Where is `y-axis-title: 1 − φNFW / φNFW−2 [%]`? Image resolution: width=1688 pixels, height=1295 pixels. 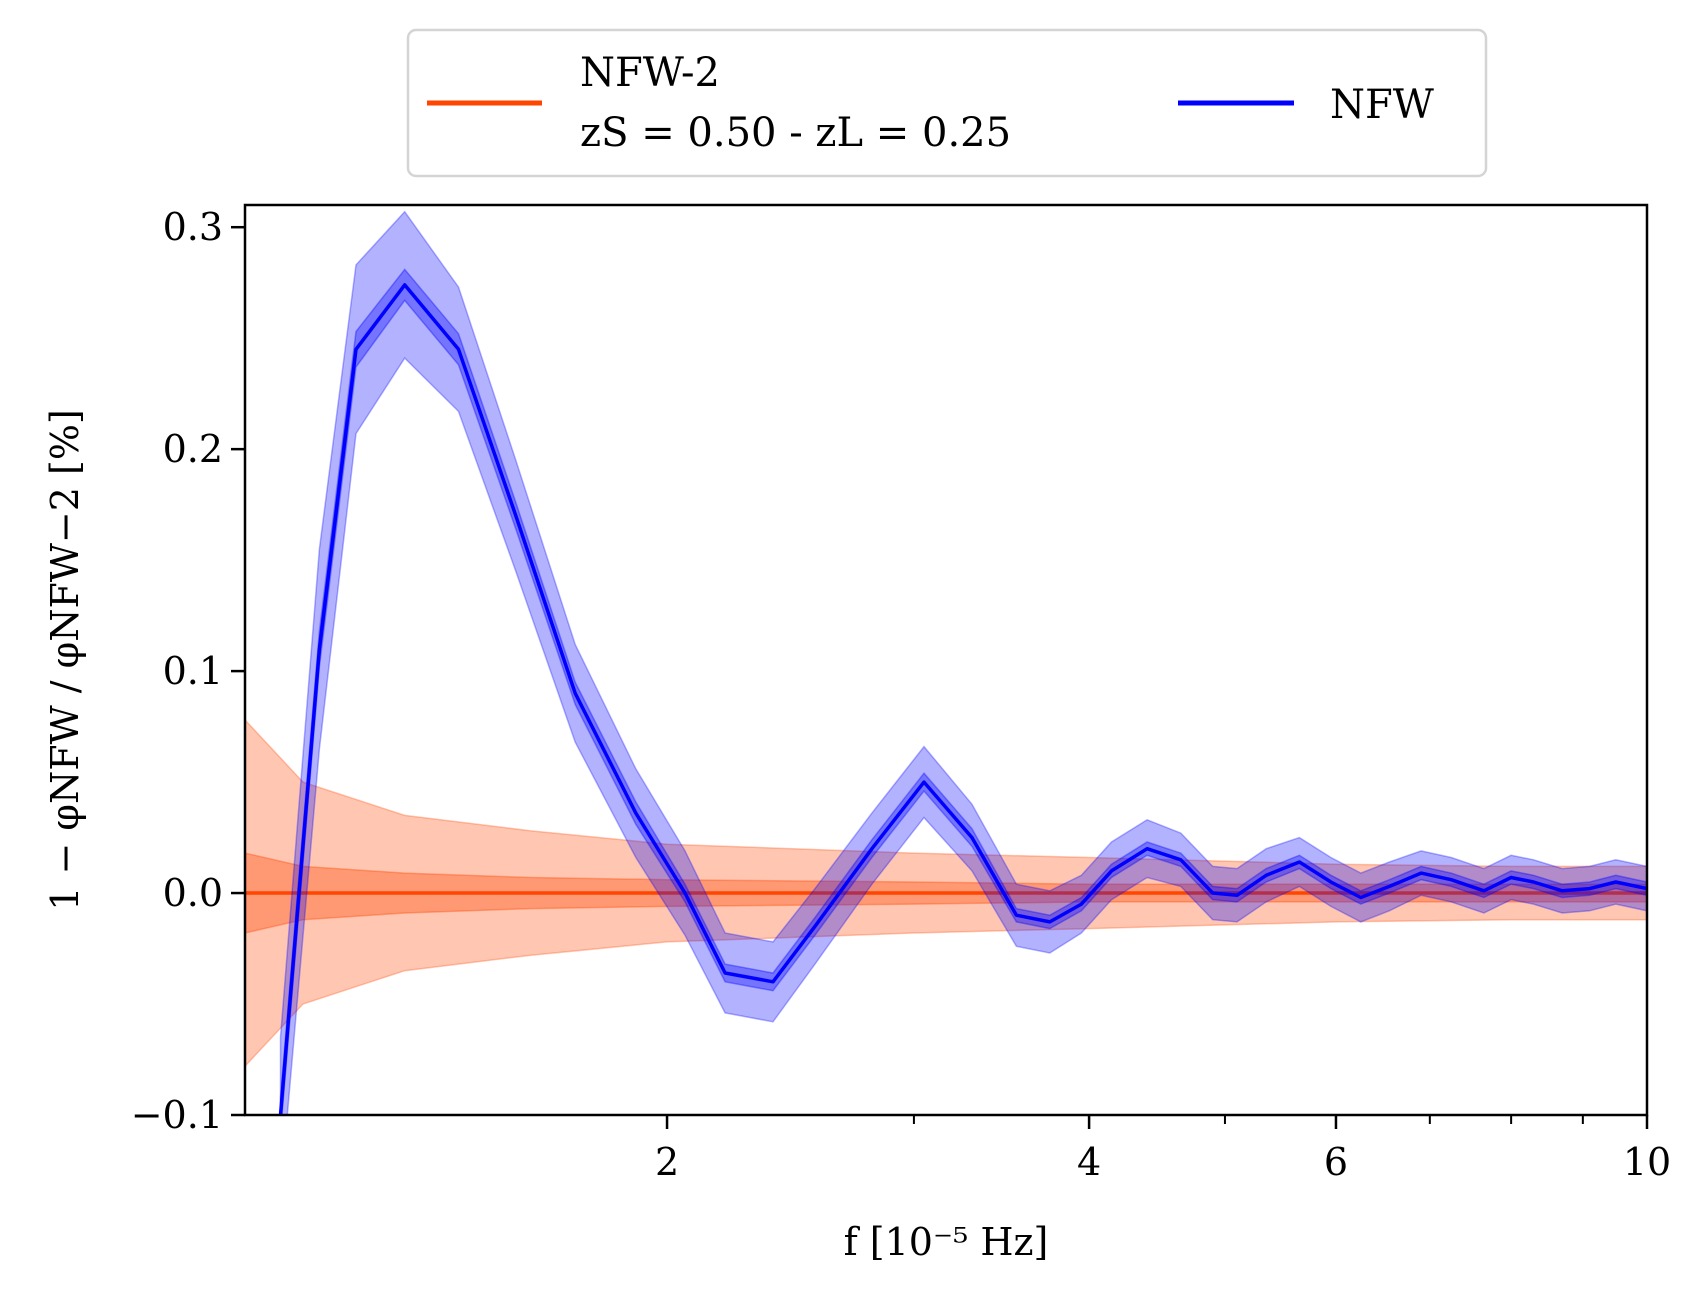 y-axis-title: 1 − φNFW / φNFW−2 [%] is located at coordinates (65, 660).